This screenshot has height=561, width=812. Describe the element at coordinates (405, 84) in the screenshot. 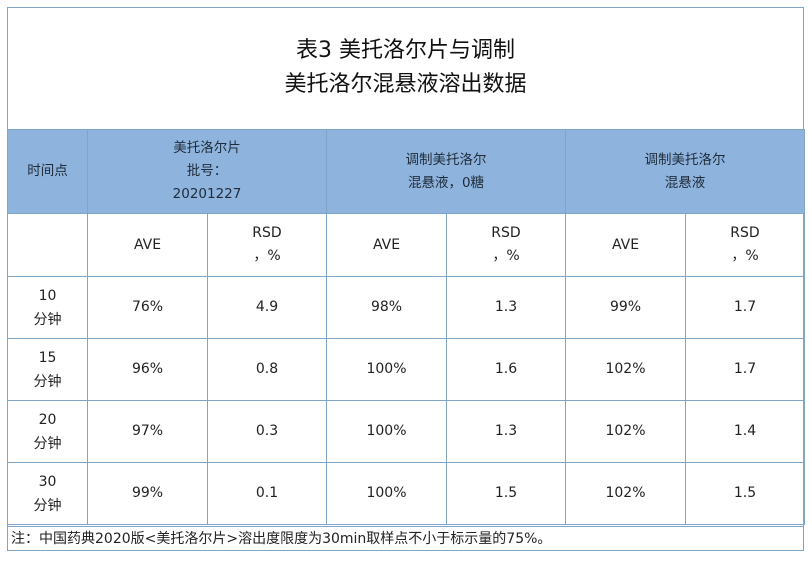

I see `title-line-2: 美托洛尔混悬液溶出数据` at that location.